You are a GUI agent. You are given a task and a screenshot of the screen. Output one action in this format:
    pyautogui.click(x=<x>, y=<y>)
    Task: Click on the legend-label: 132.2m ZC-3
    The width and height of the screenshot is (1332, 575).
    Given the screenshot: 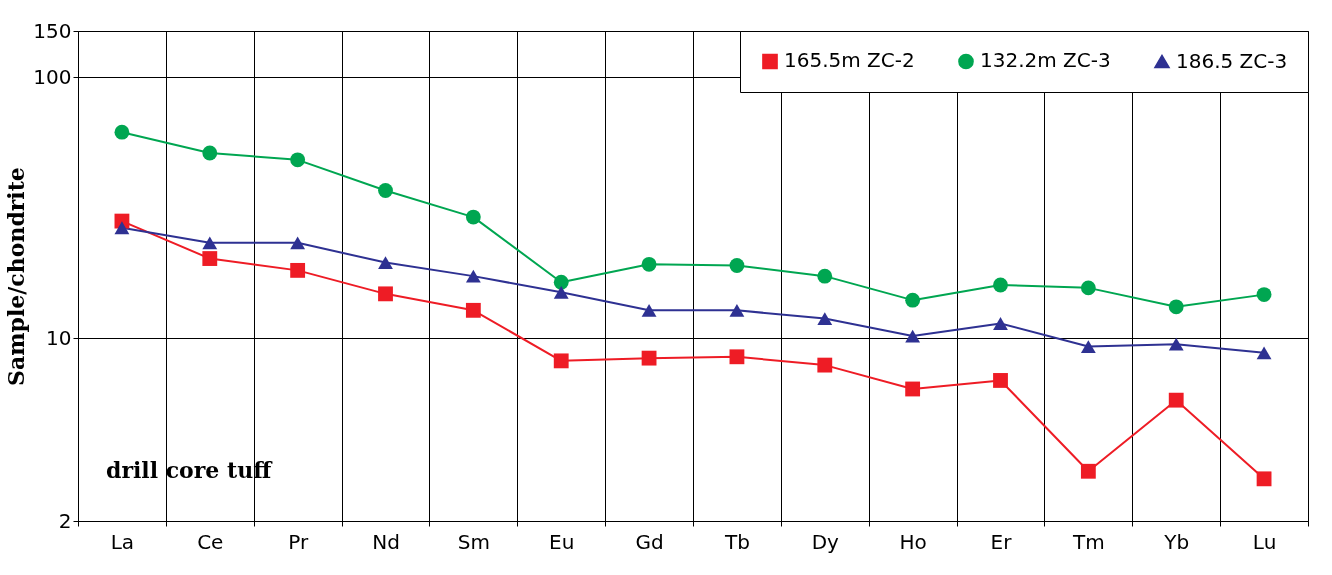 What is the action you would take?
    pyautogui.click(x=1045, y=60)
    